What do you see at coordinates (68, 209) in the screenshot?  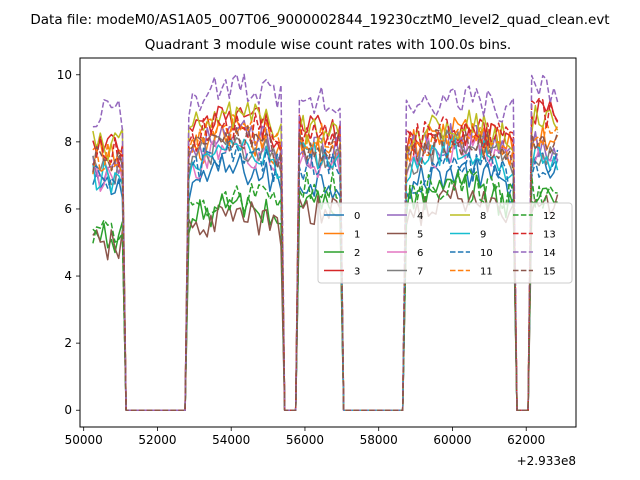 I see `y-tick-label: 6` at bounding box center [68, 209].